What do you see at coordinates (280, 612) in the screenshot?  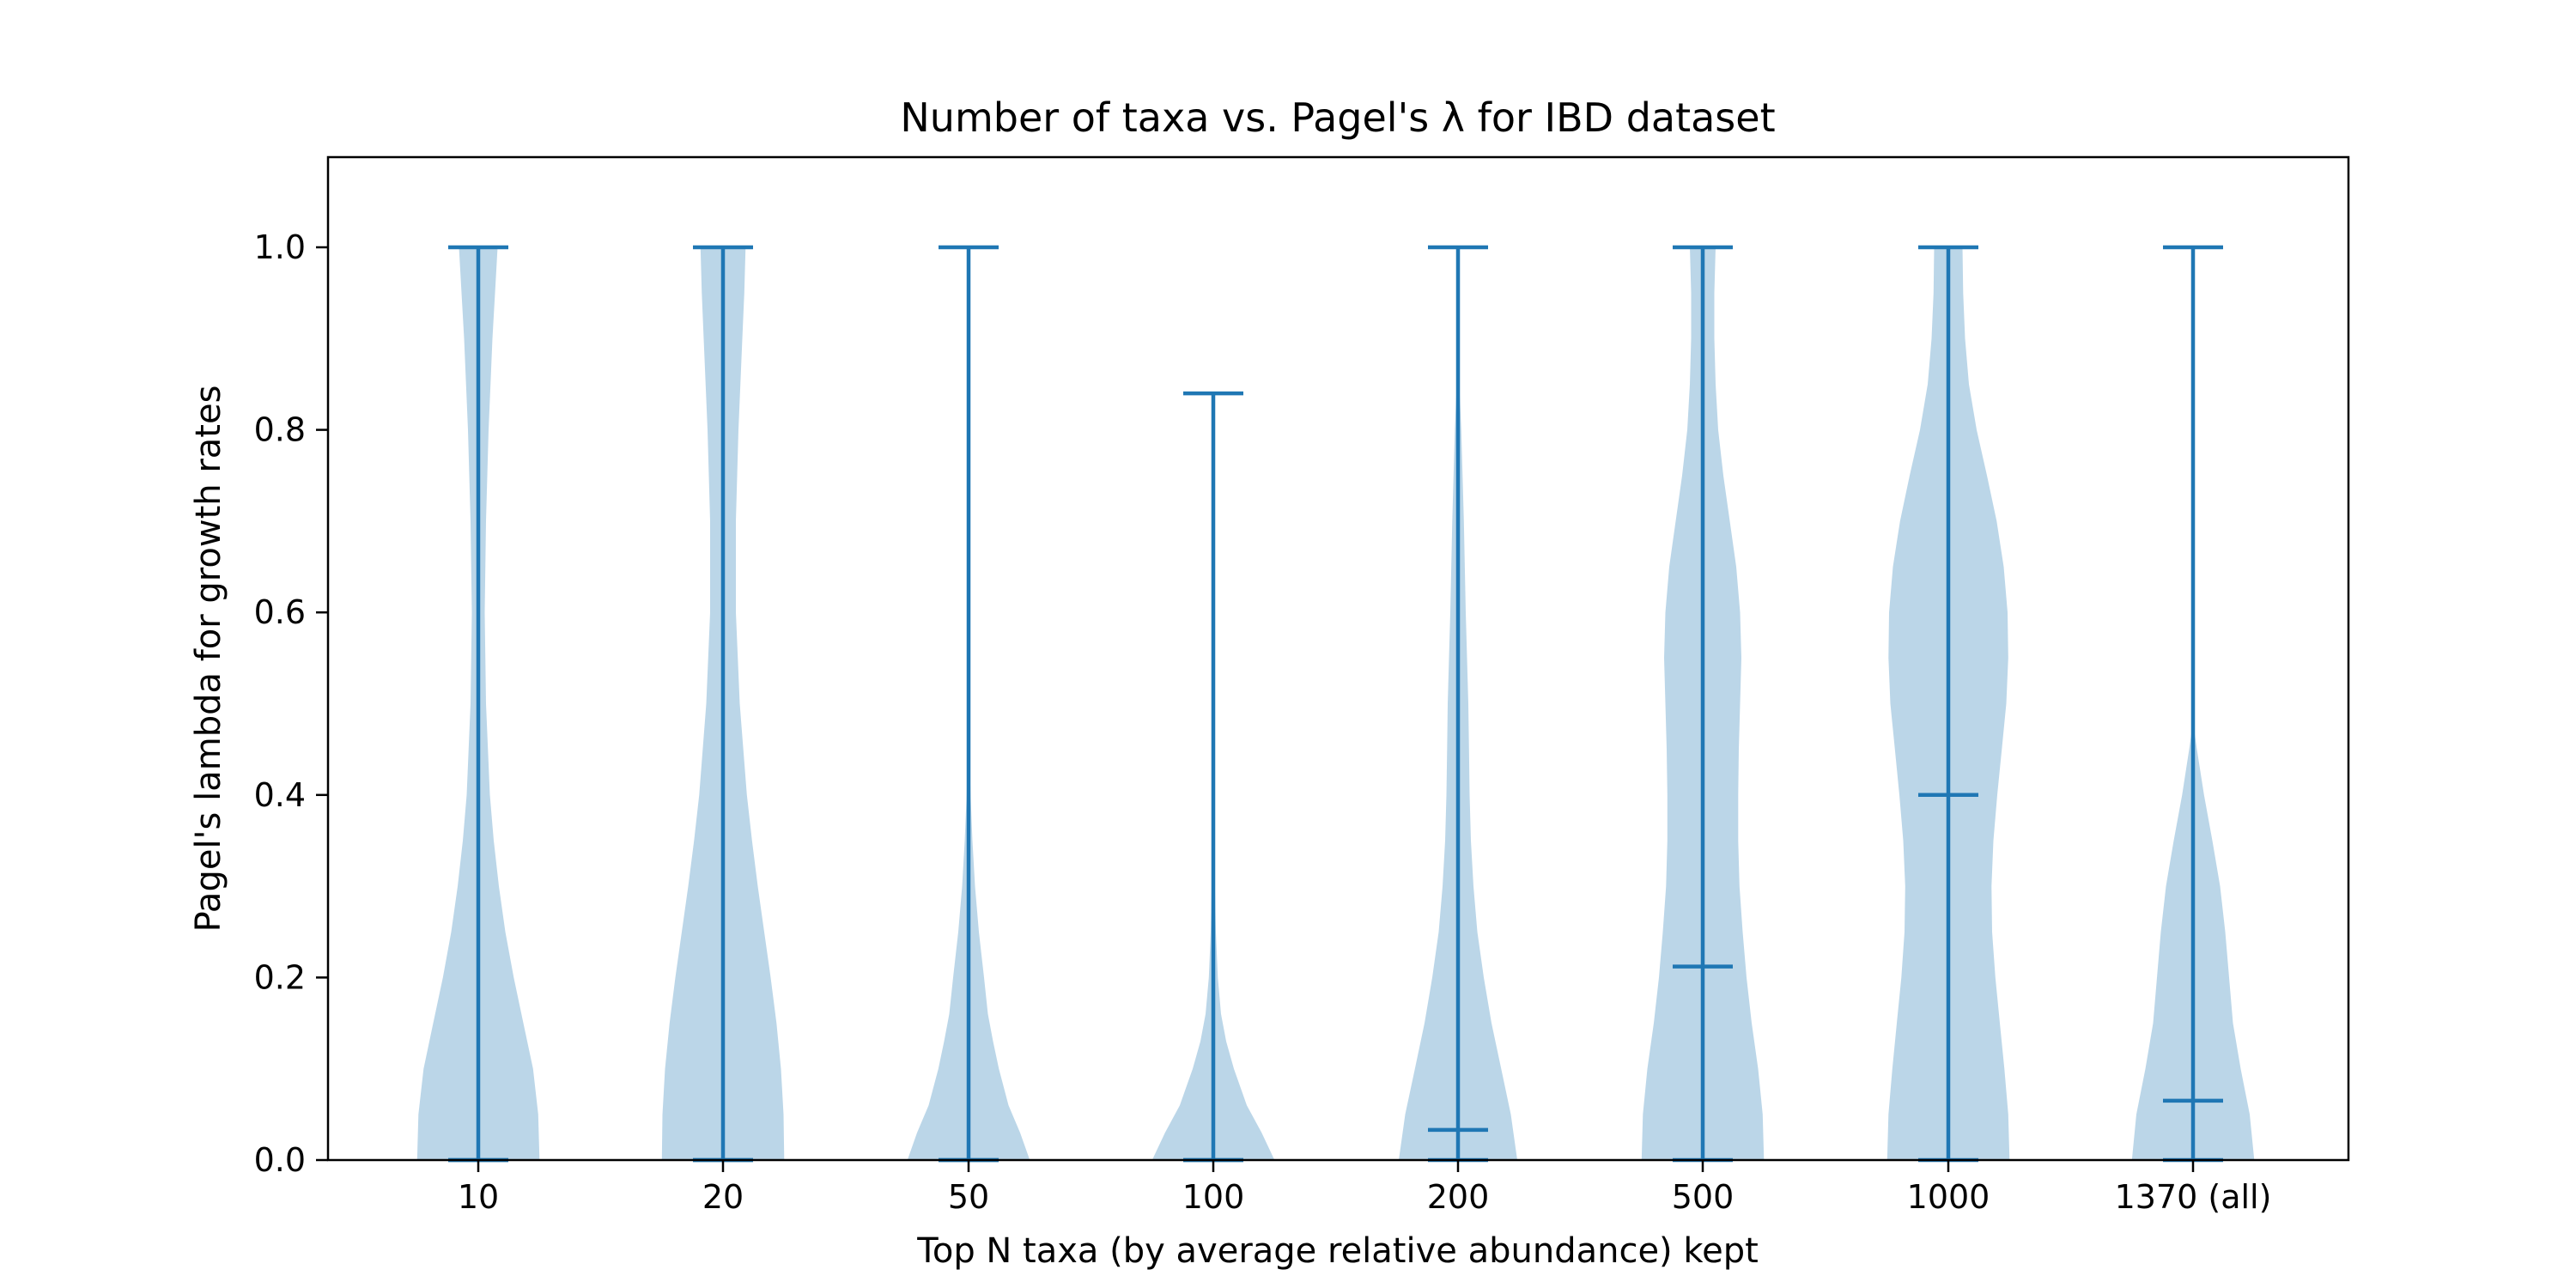 I see `y-tick-label: 0.6` at bounding box center [280, 612].